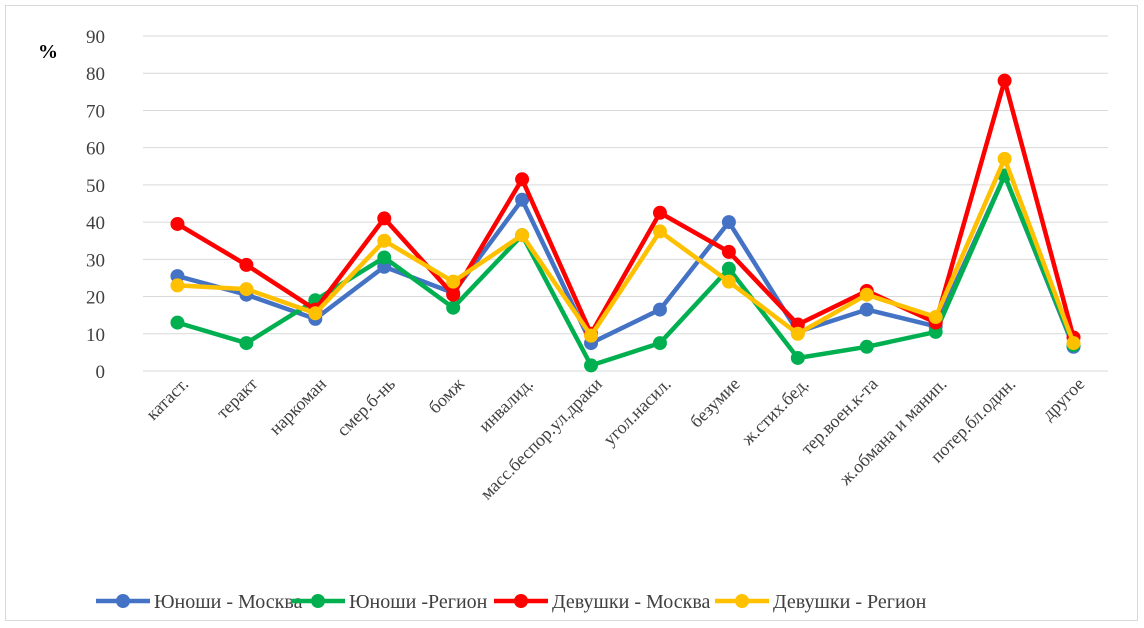  What do you see at coordinates (506, 405) in the screenshot?
I see `x-category-label: инвалид.` at bounding box center [506, 405].